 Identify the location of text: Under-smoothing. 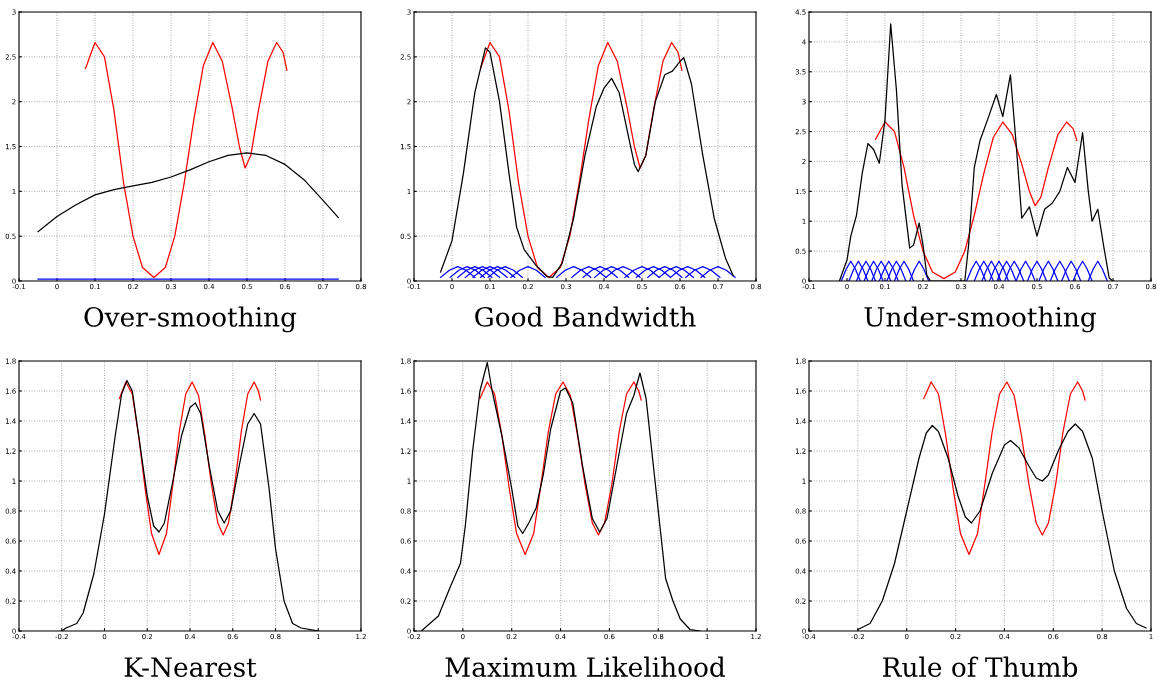
(980, 319).